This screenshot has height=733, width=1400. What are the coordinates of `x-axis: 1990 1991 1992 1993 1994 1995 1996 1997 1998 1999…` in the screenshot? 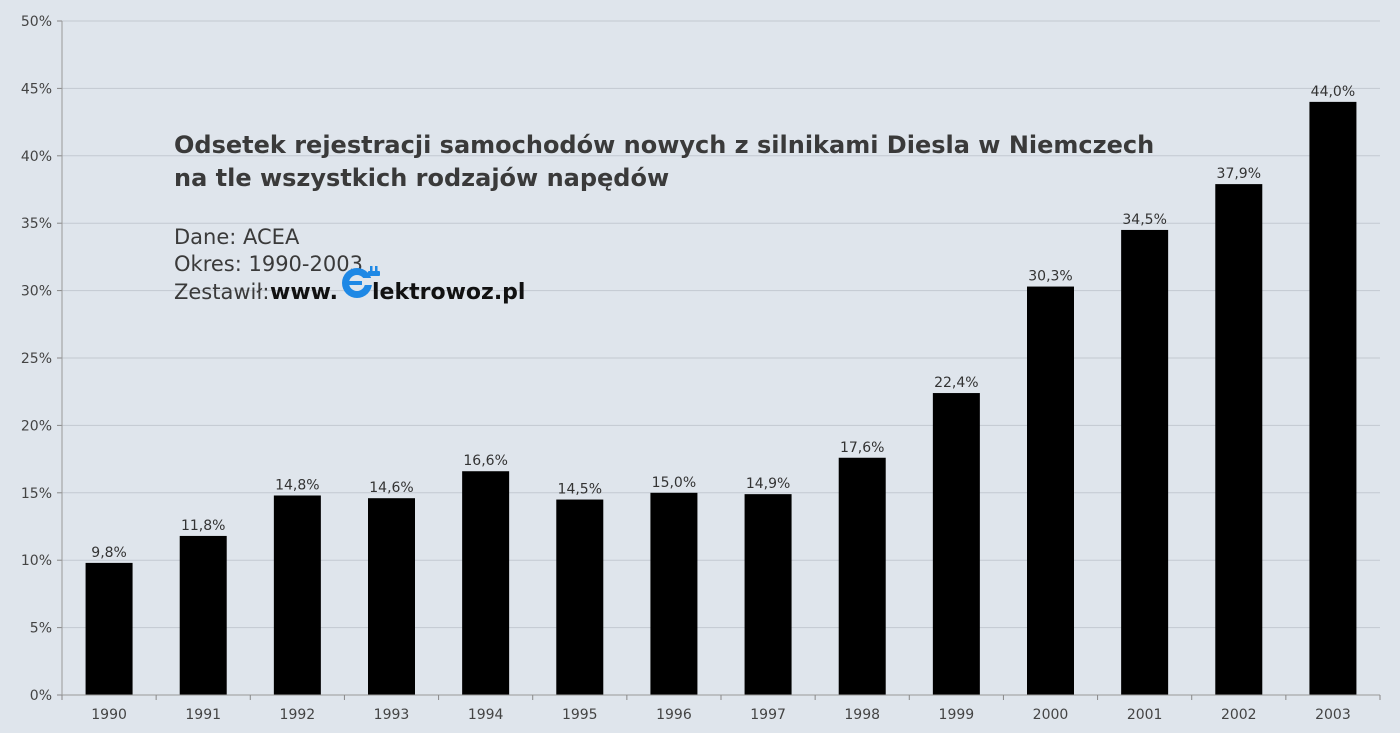 It's located at (721, 708).